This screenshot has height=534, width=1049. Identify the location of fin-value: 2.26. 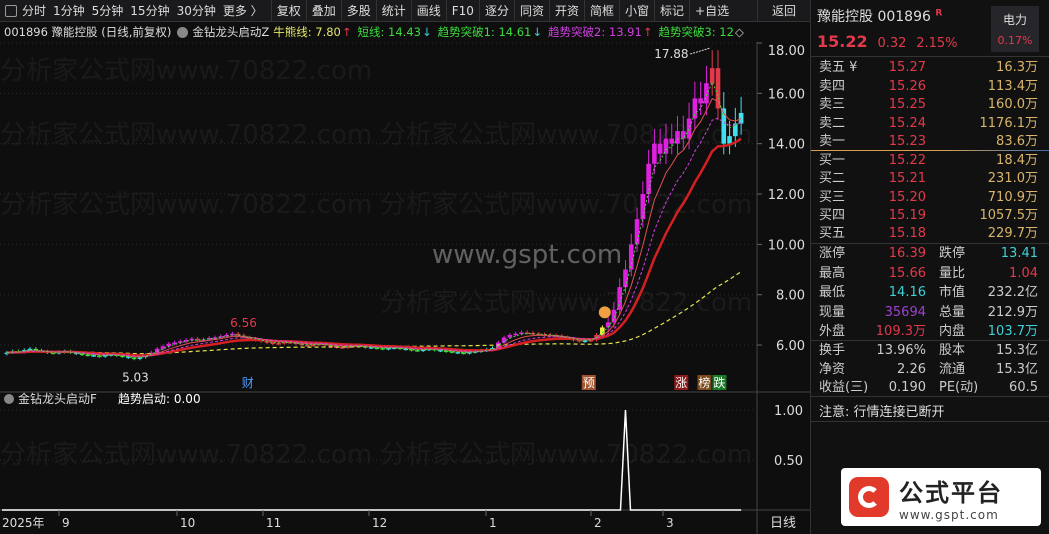
(911, 369).